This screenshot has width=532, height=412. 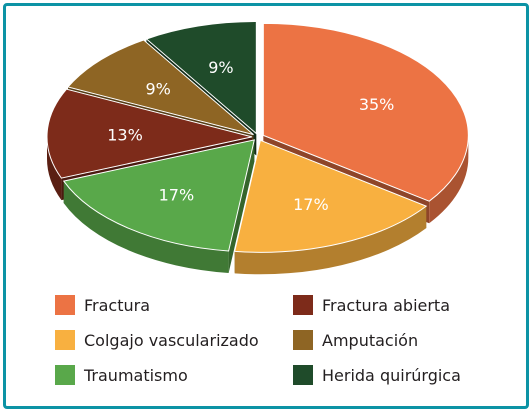 What do you see at coordinates (241, 206) in the screenshot?
I see `pie-cut-face` at bounding box center [241, 206].